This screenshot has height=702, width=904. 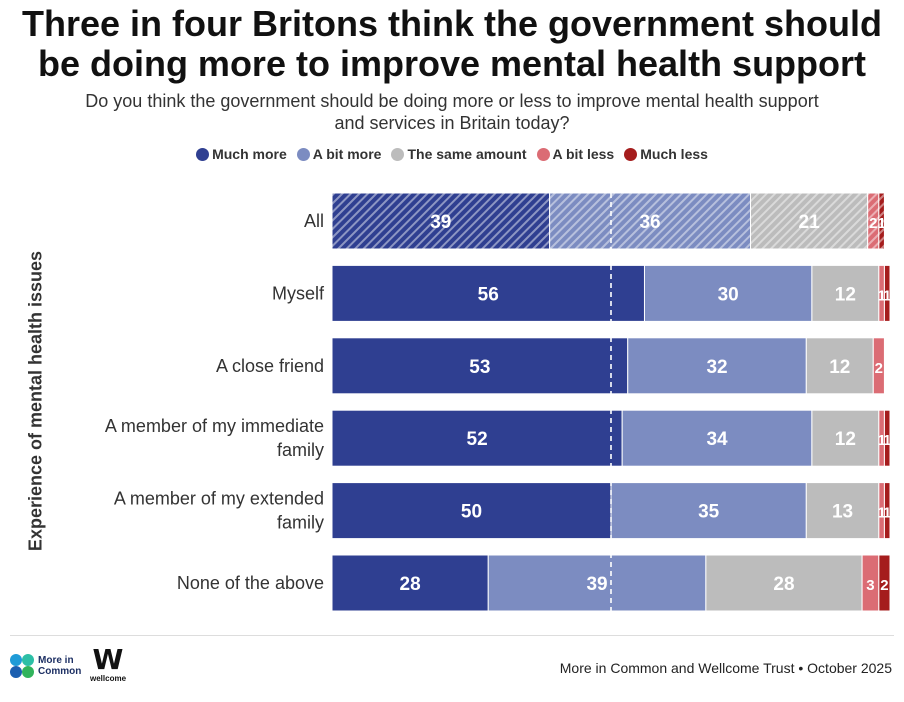 I want to click on bar-none-of-the-above-much-less, so click(x=884, y=583).